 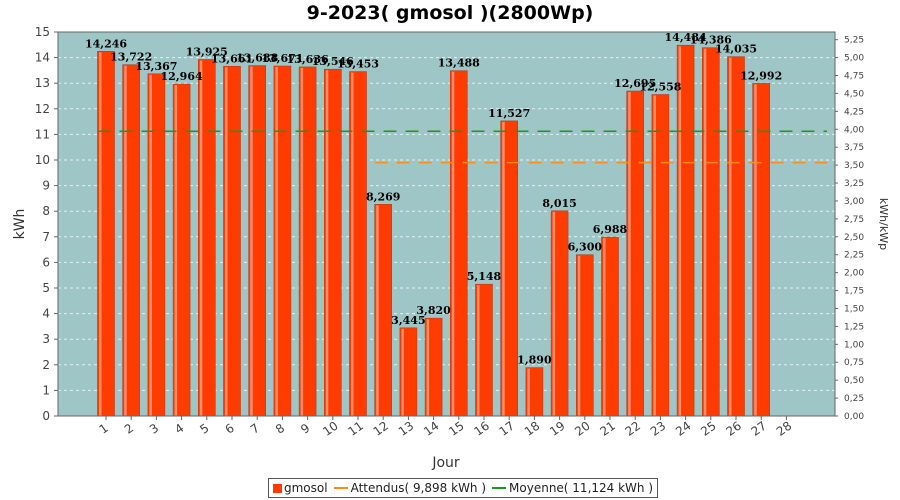 What do you see at coordinates (854, 309) in the screenshot?
I see `y2-tick-label: 1,50` at bounding box center [854, 309].